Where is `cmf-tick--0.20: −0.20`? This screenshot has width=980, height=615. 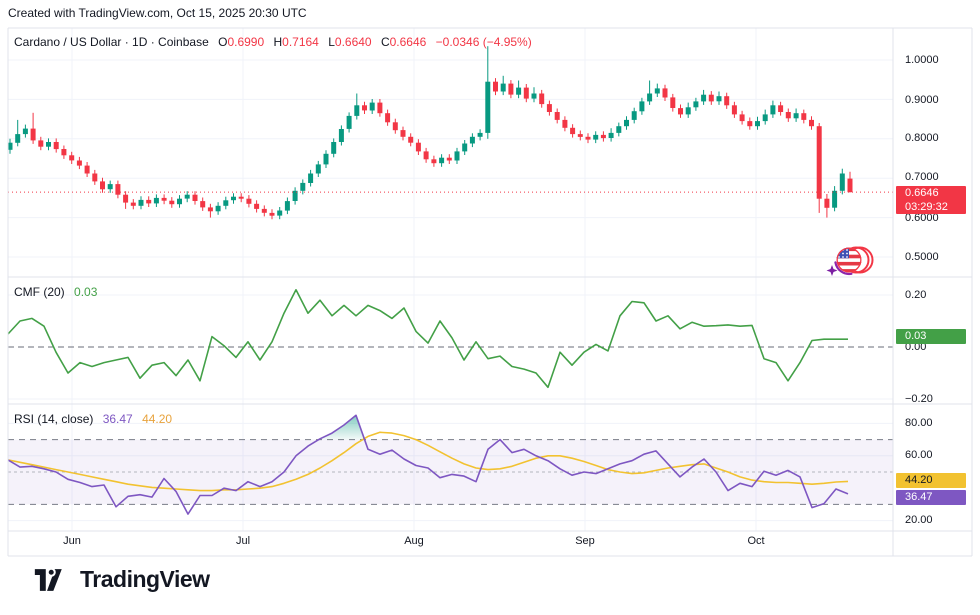
cmf-tick--0.20: −0.20 is located at coordinates (919, 399).